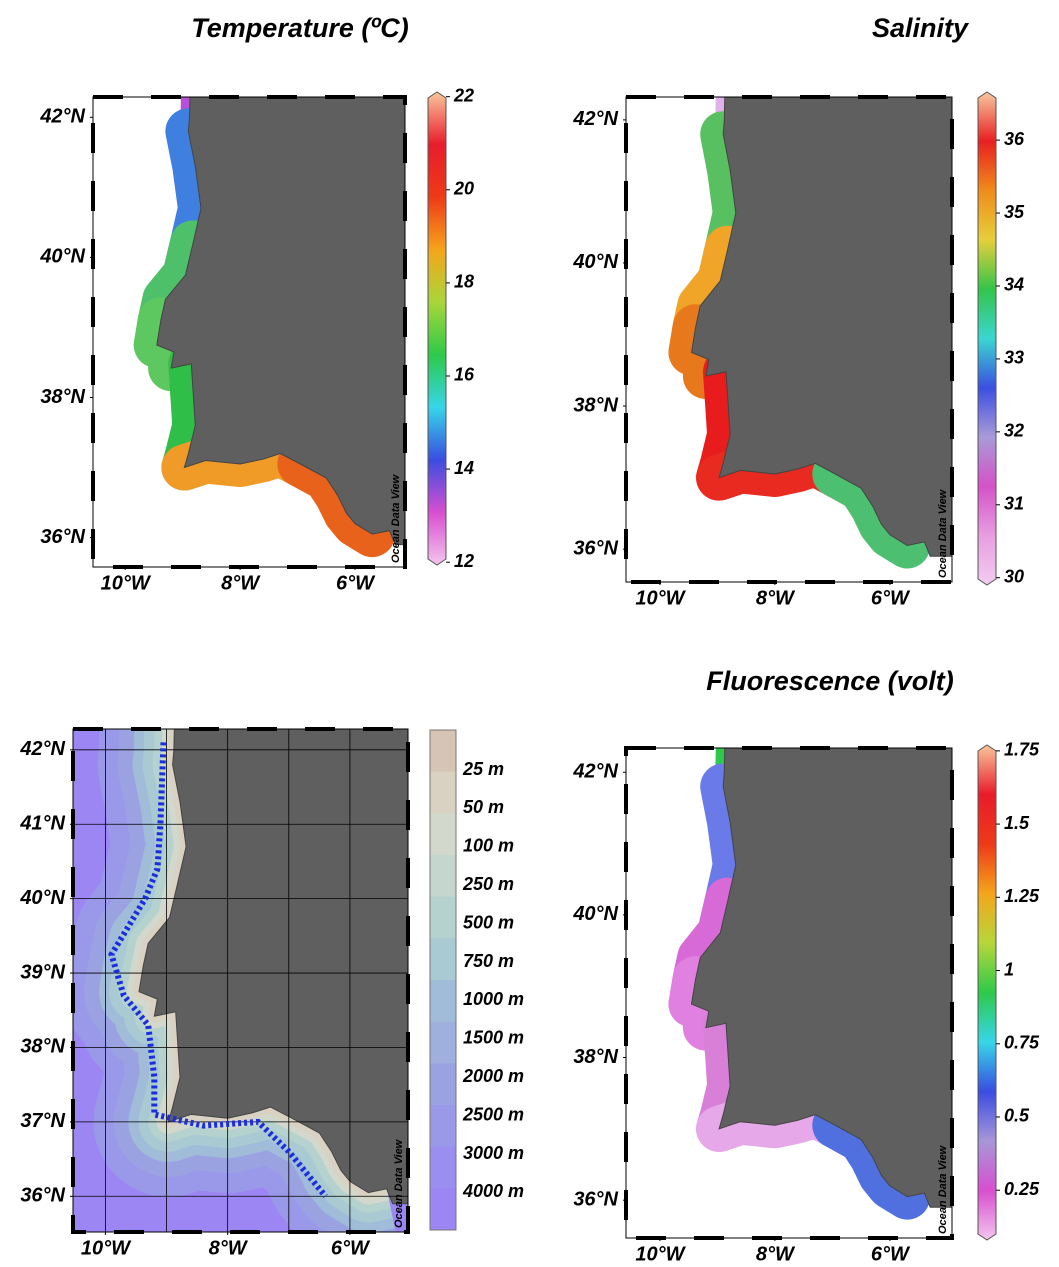 The height and width of the screenshot is (1267, 1059). What do you see at coordinates (488, 961) in the screenshot?
I see `depth-label: 750 m` at bounding box center [488, 961].